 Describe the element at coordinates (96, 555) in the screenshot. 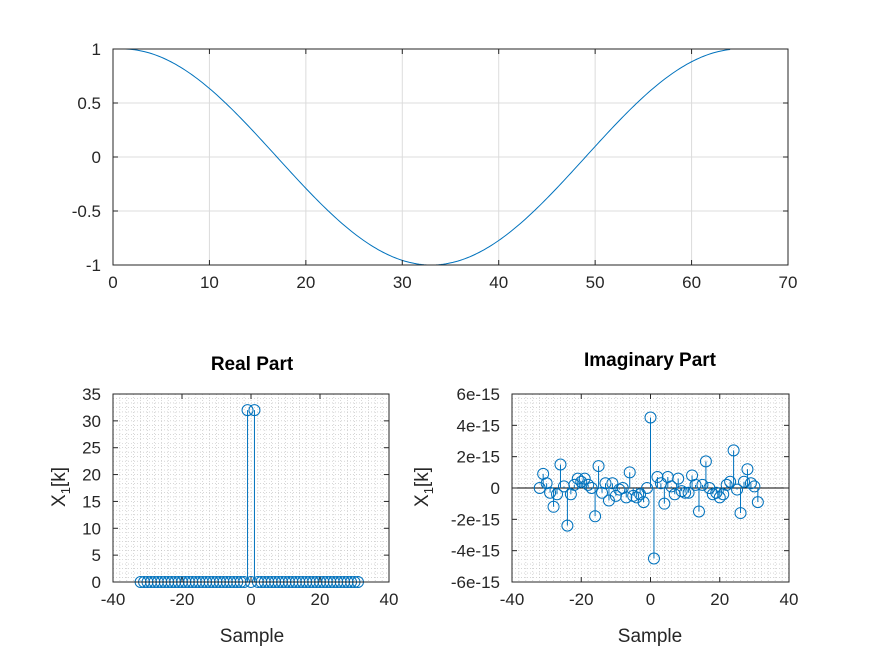

I see `y-tick-label: 5` at that location.